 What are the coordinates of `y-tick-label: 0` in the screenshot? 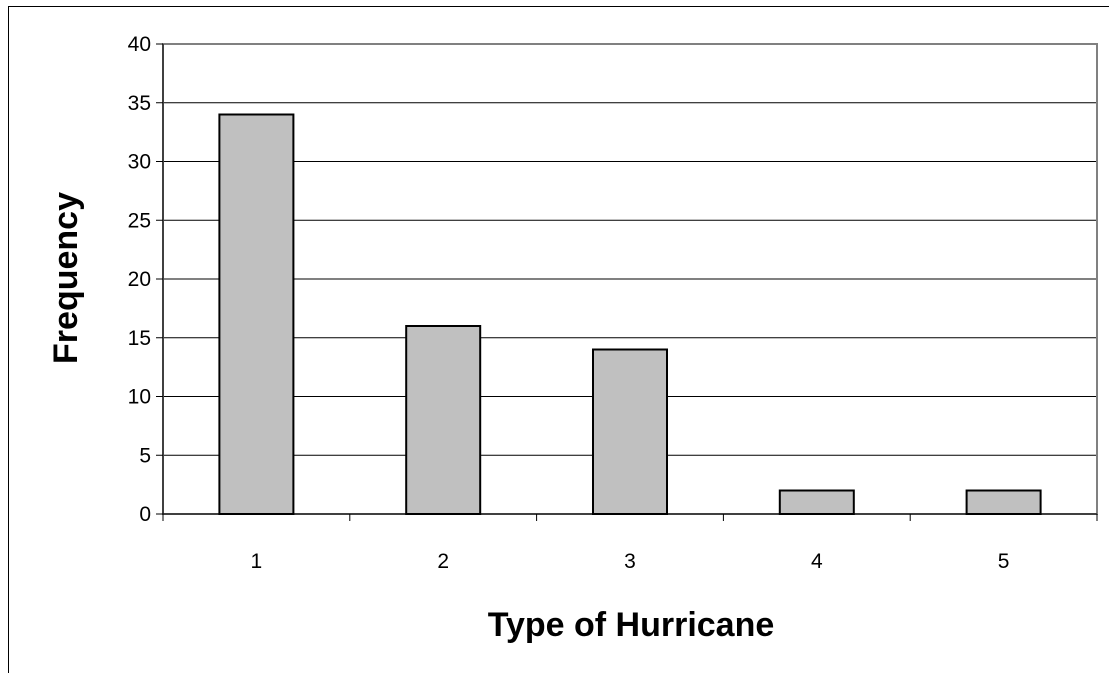 It's located at (145, 514).